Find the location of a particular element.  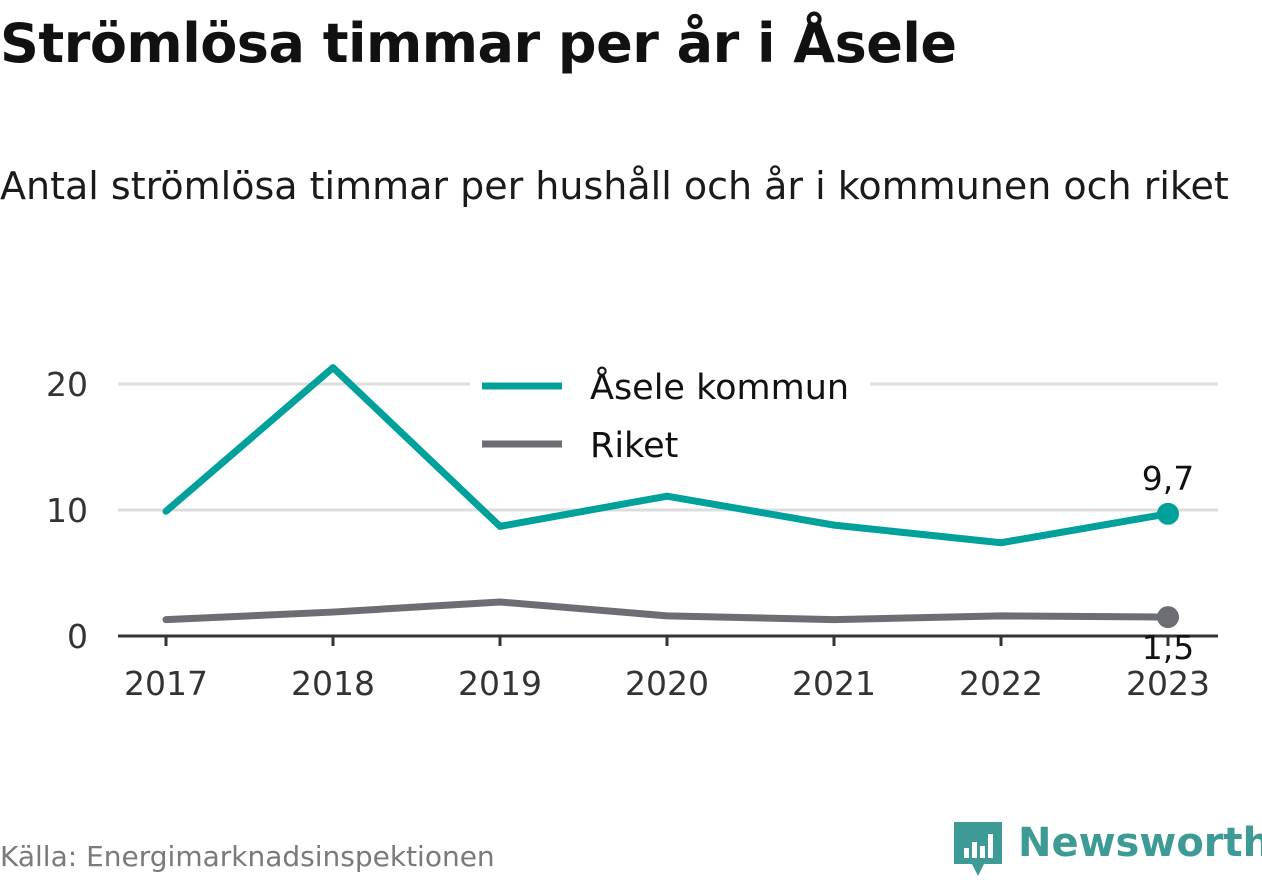

x-tick-label: 2021 is located at coordinates (834, 683).